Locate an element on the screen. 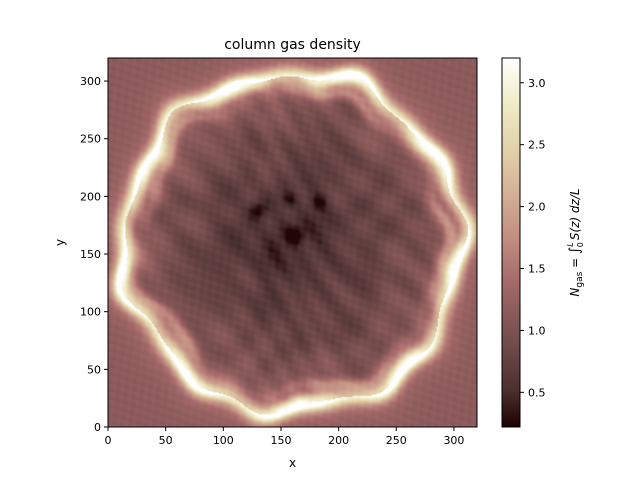 The height and width of the screenshot is (484, 640). y-tick-label: 300 is located at coordinates (90, 81).